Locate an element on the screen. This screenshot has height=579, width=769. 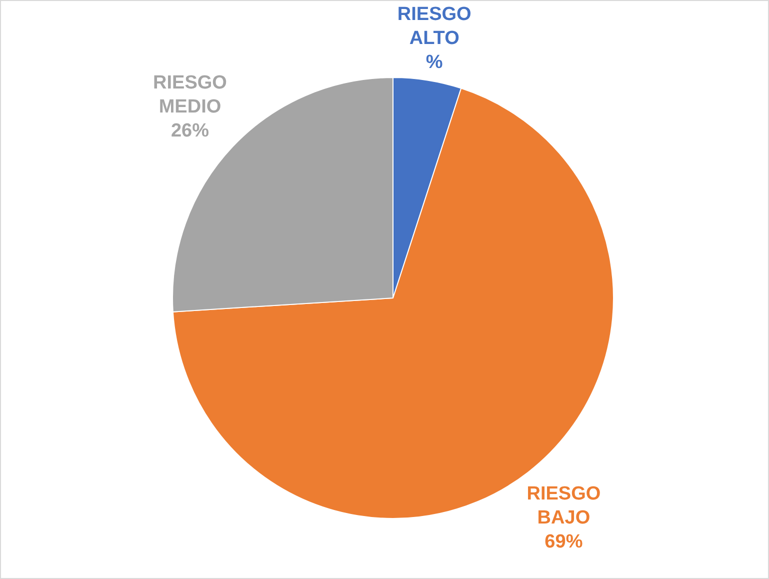
slice-label: RIESGO ALTO is located at coordinates (434, 27).